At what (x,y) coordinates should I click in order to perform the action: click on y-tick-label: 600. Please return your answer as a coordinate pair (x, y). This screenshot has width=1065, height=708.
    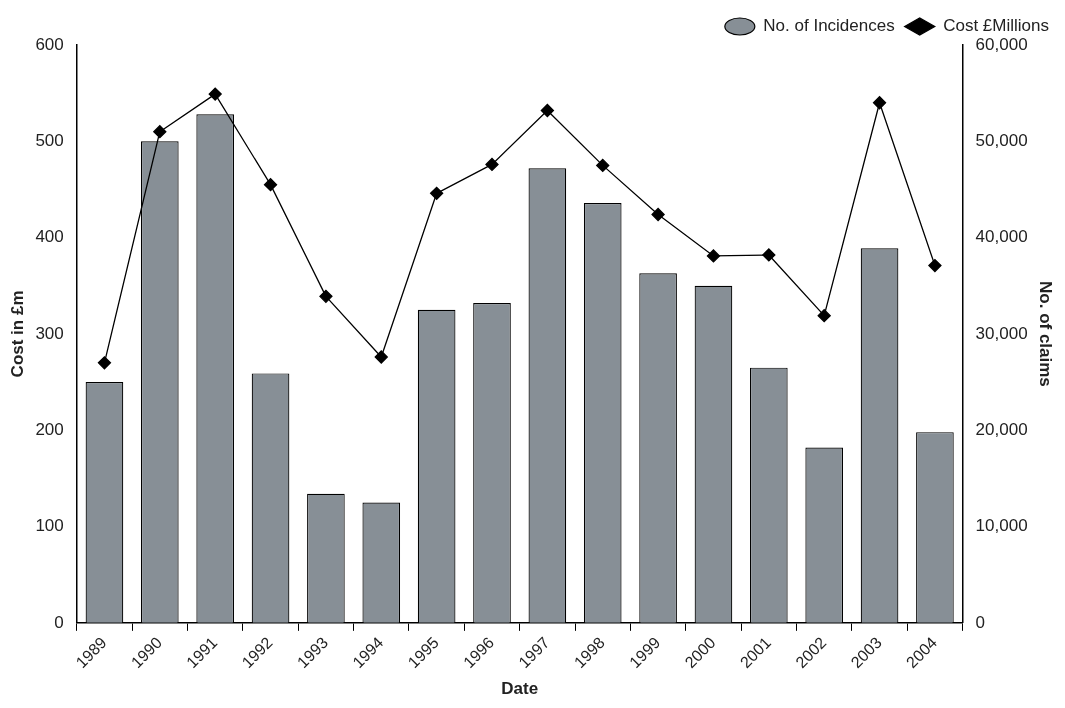
    Looking at the image, I should click on (49, 44).